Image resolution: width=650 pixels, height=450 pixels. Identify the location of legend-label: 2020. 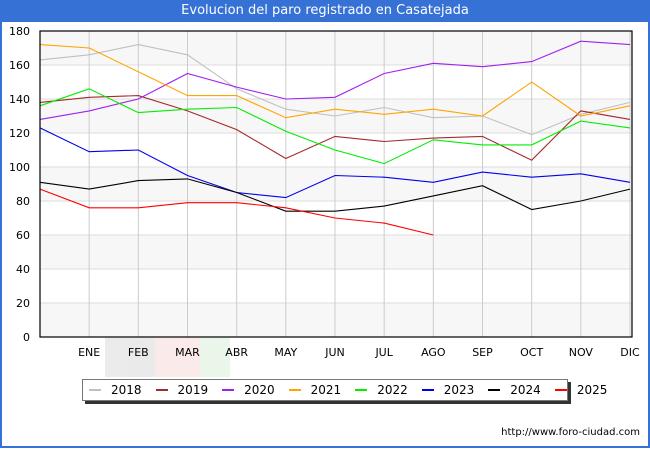
(259, 390).